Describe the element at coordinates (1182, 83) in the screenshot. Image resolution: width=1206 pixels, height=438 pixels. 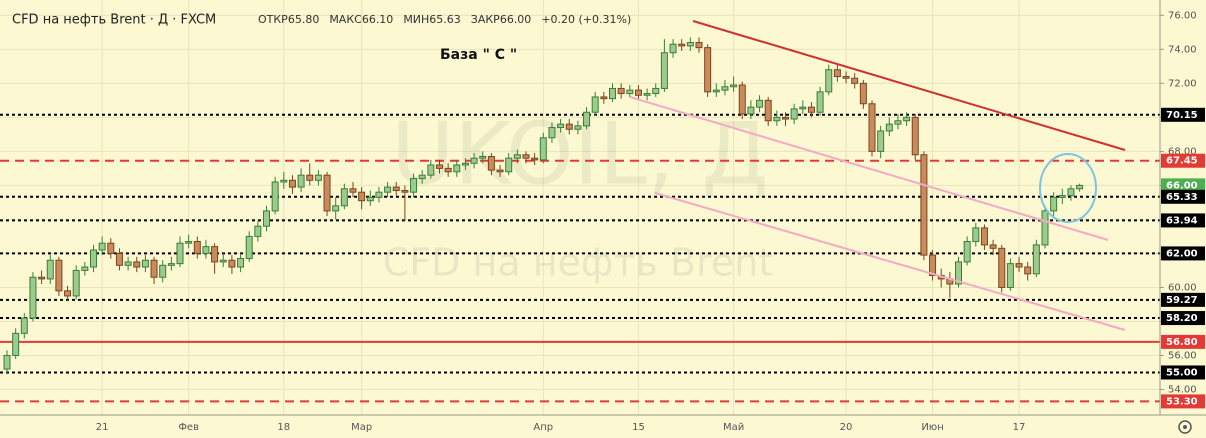
I see `y-tick-label: 72.00` at that location.